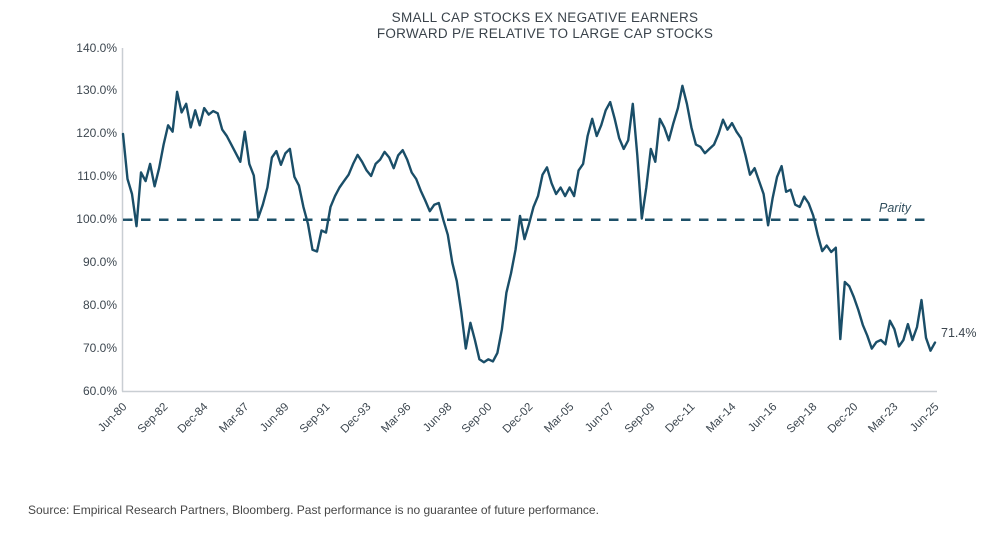 Image resolution: width=997 pixels, height=533 pixels. Describe the element at coordinates (545, 17) in the screenshot. I see `chart-title-line1: SMALL CAP STOCKS EX NEGATIVE EARNERS` at that location.